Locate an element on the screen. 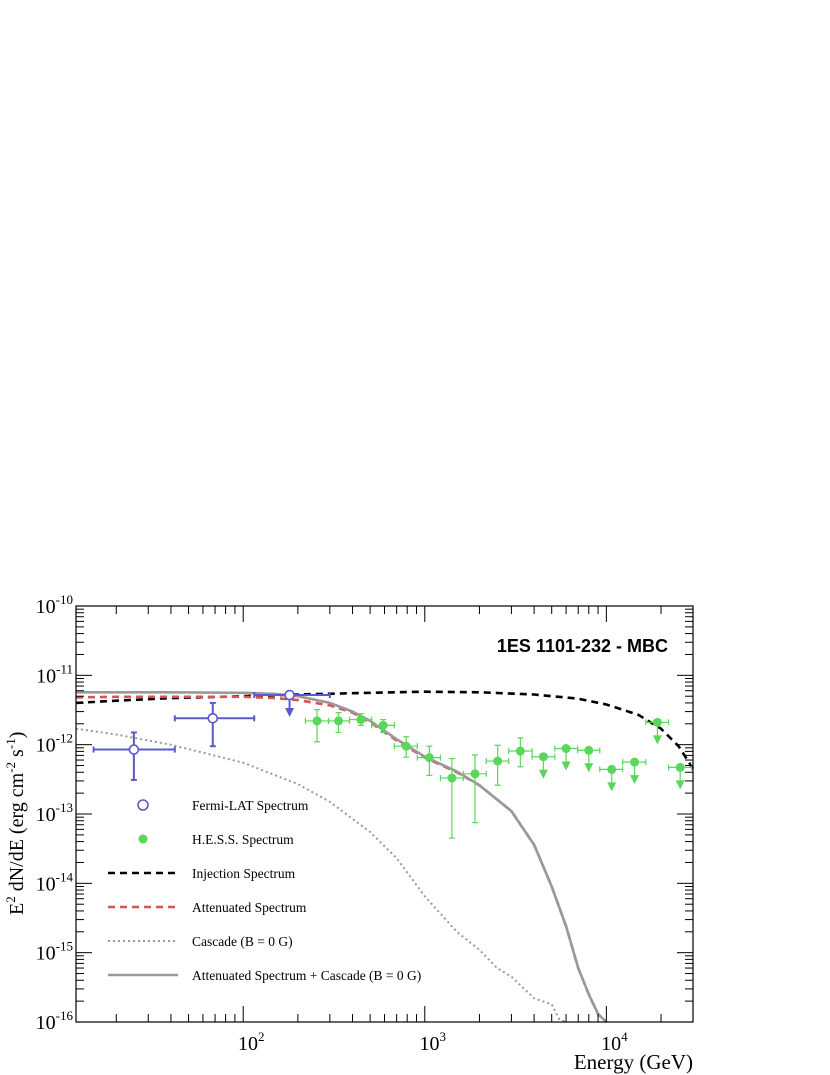 The width and height of the screenshot is (830, 1075). y-axis-label: E2 dN/dE (erg cm-2 s-1) is located at coordinates (15, 823).